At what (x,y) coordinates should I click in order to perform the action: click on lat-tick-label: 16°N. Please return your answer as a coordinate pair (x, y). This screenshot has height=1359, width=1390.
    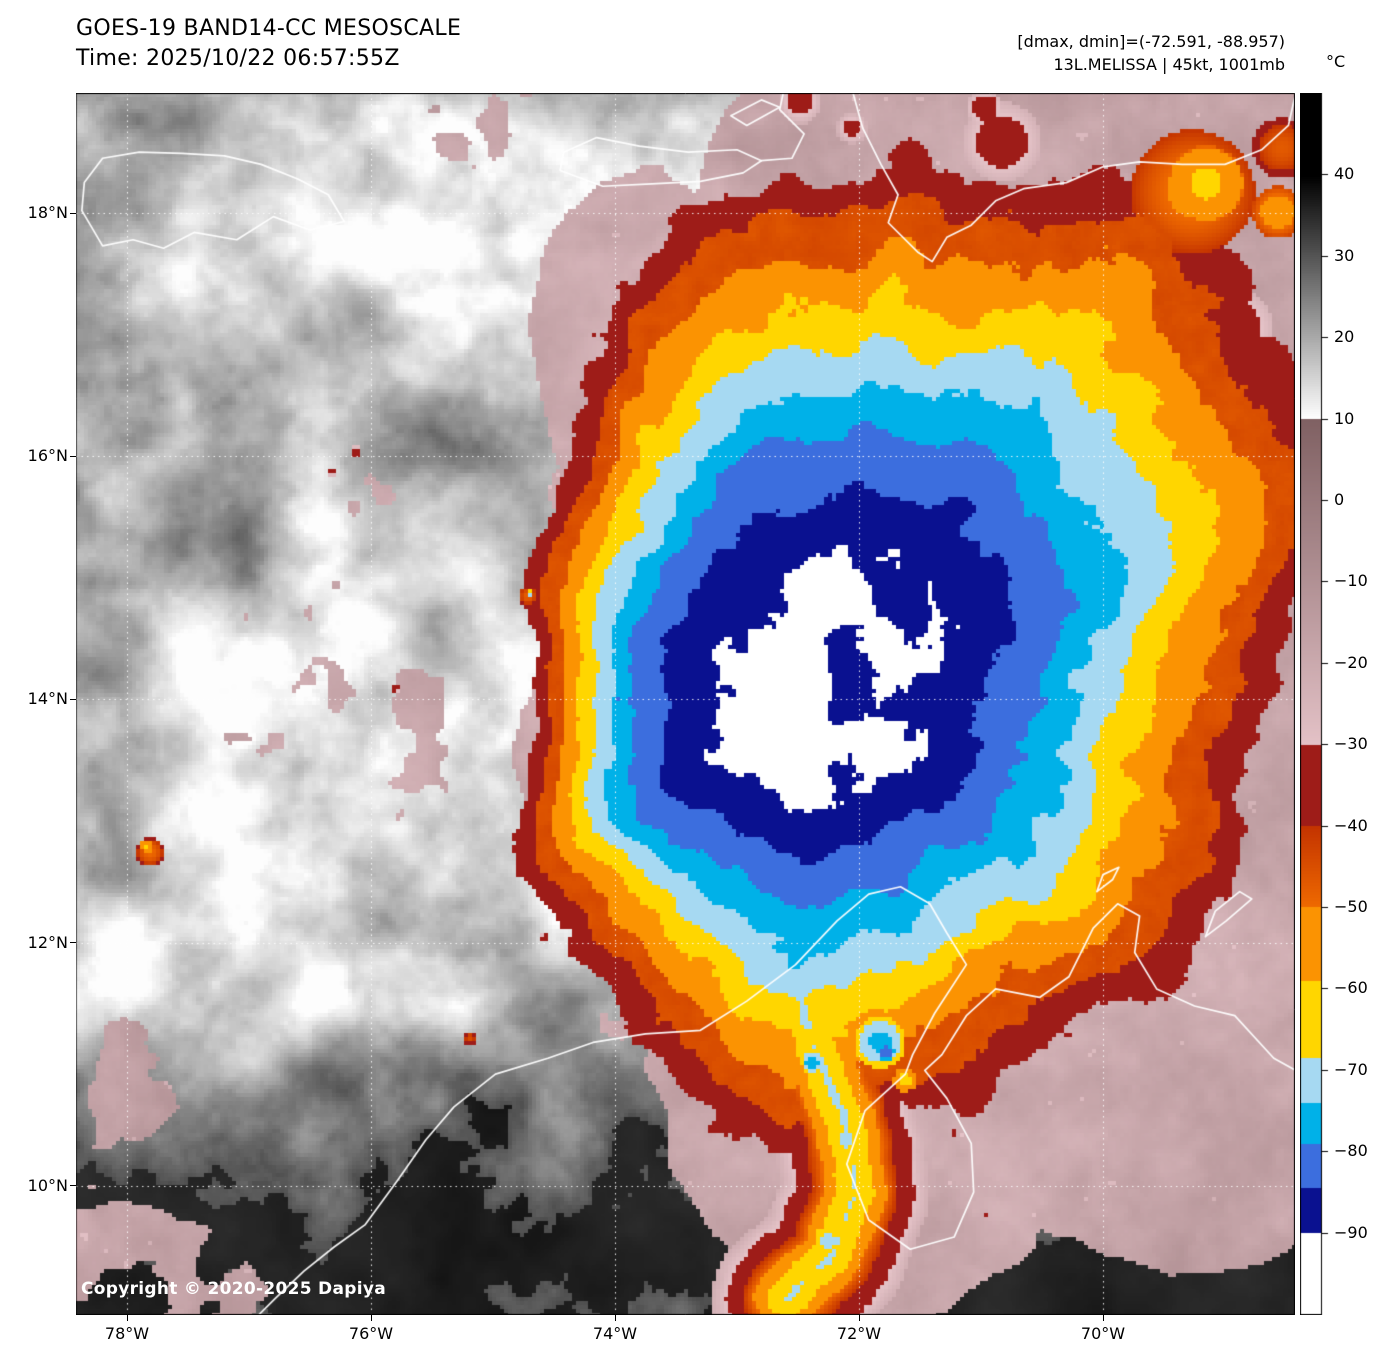
    Looking at the image, I should click on (47, 456).